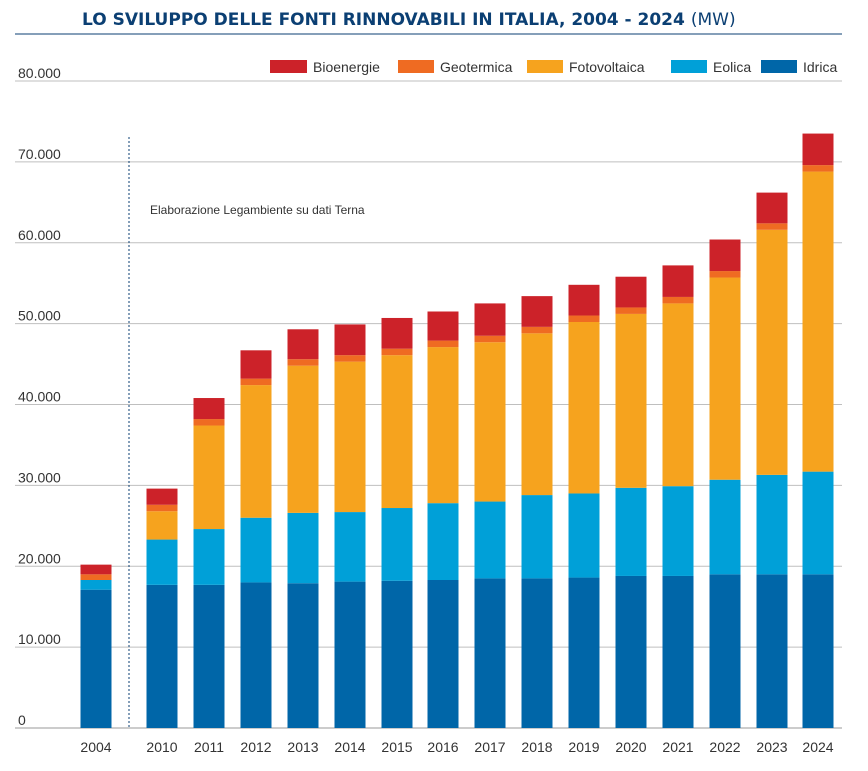  What do you see at coordinates (209, 409) in the screenshot?
I see `bar-bioenergie-2011` at bounding box center [209, 409].